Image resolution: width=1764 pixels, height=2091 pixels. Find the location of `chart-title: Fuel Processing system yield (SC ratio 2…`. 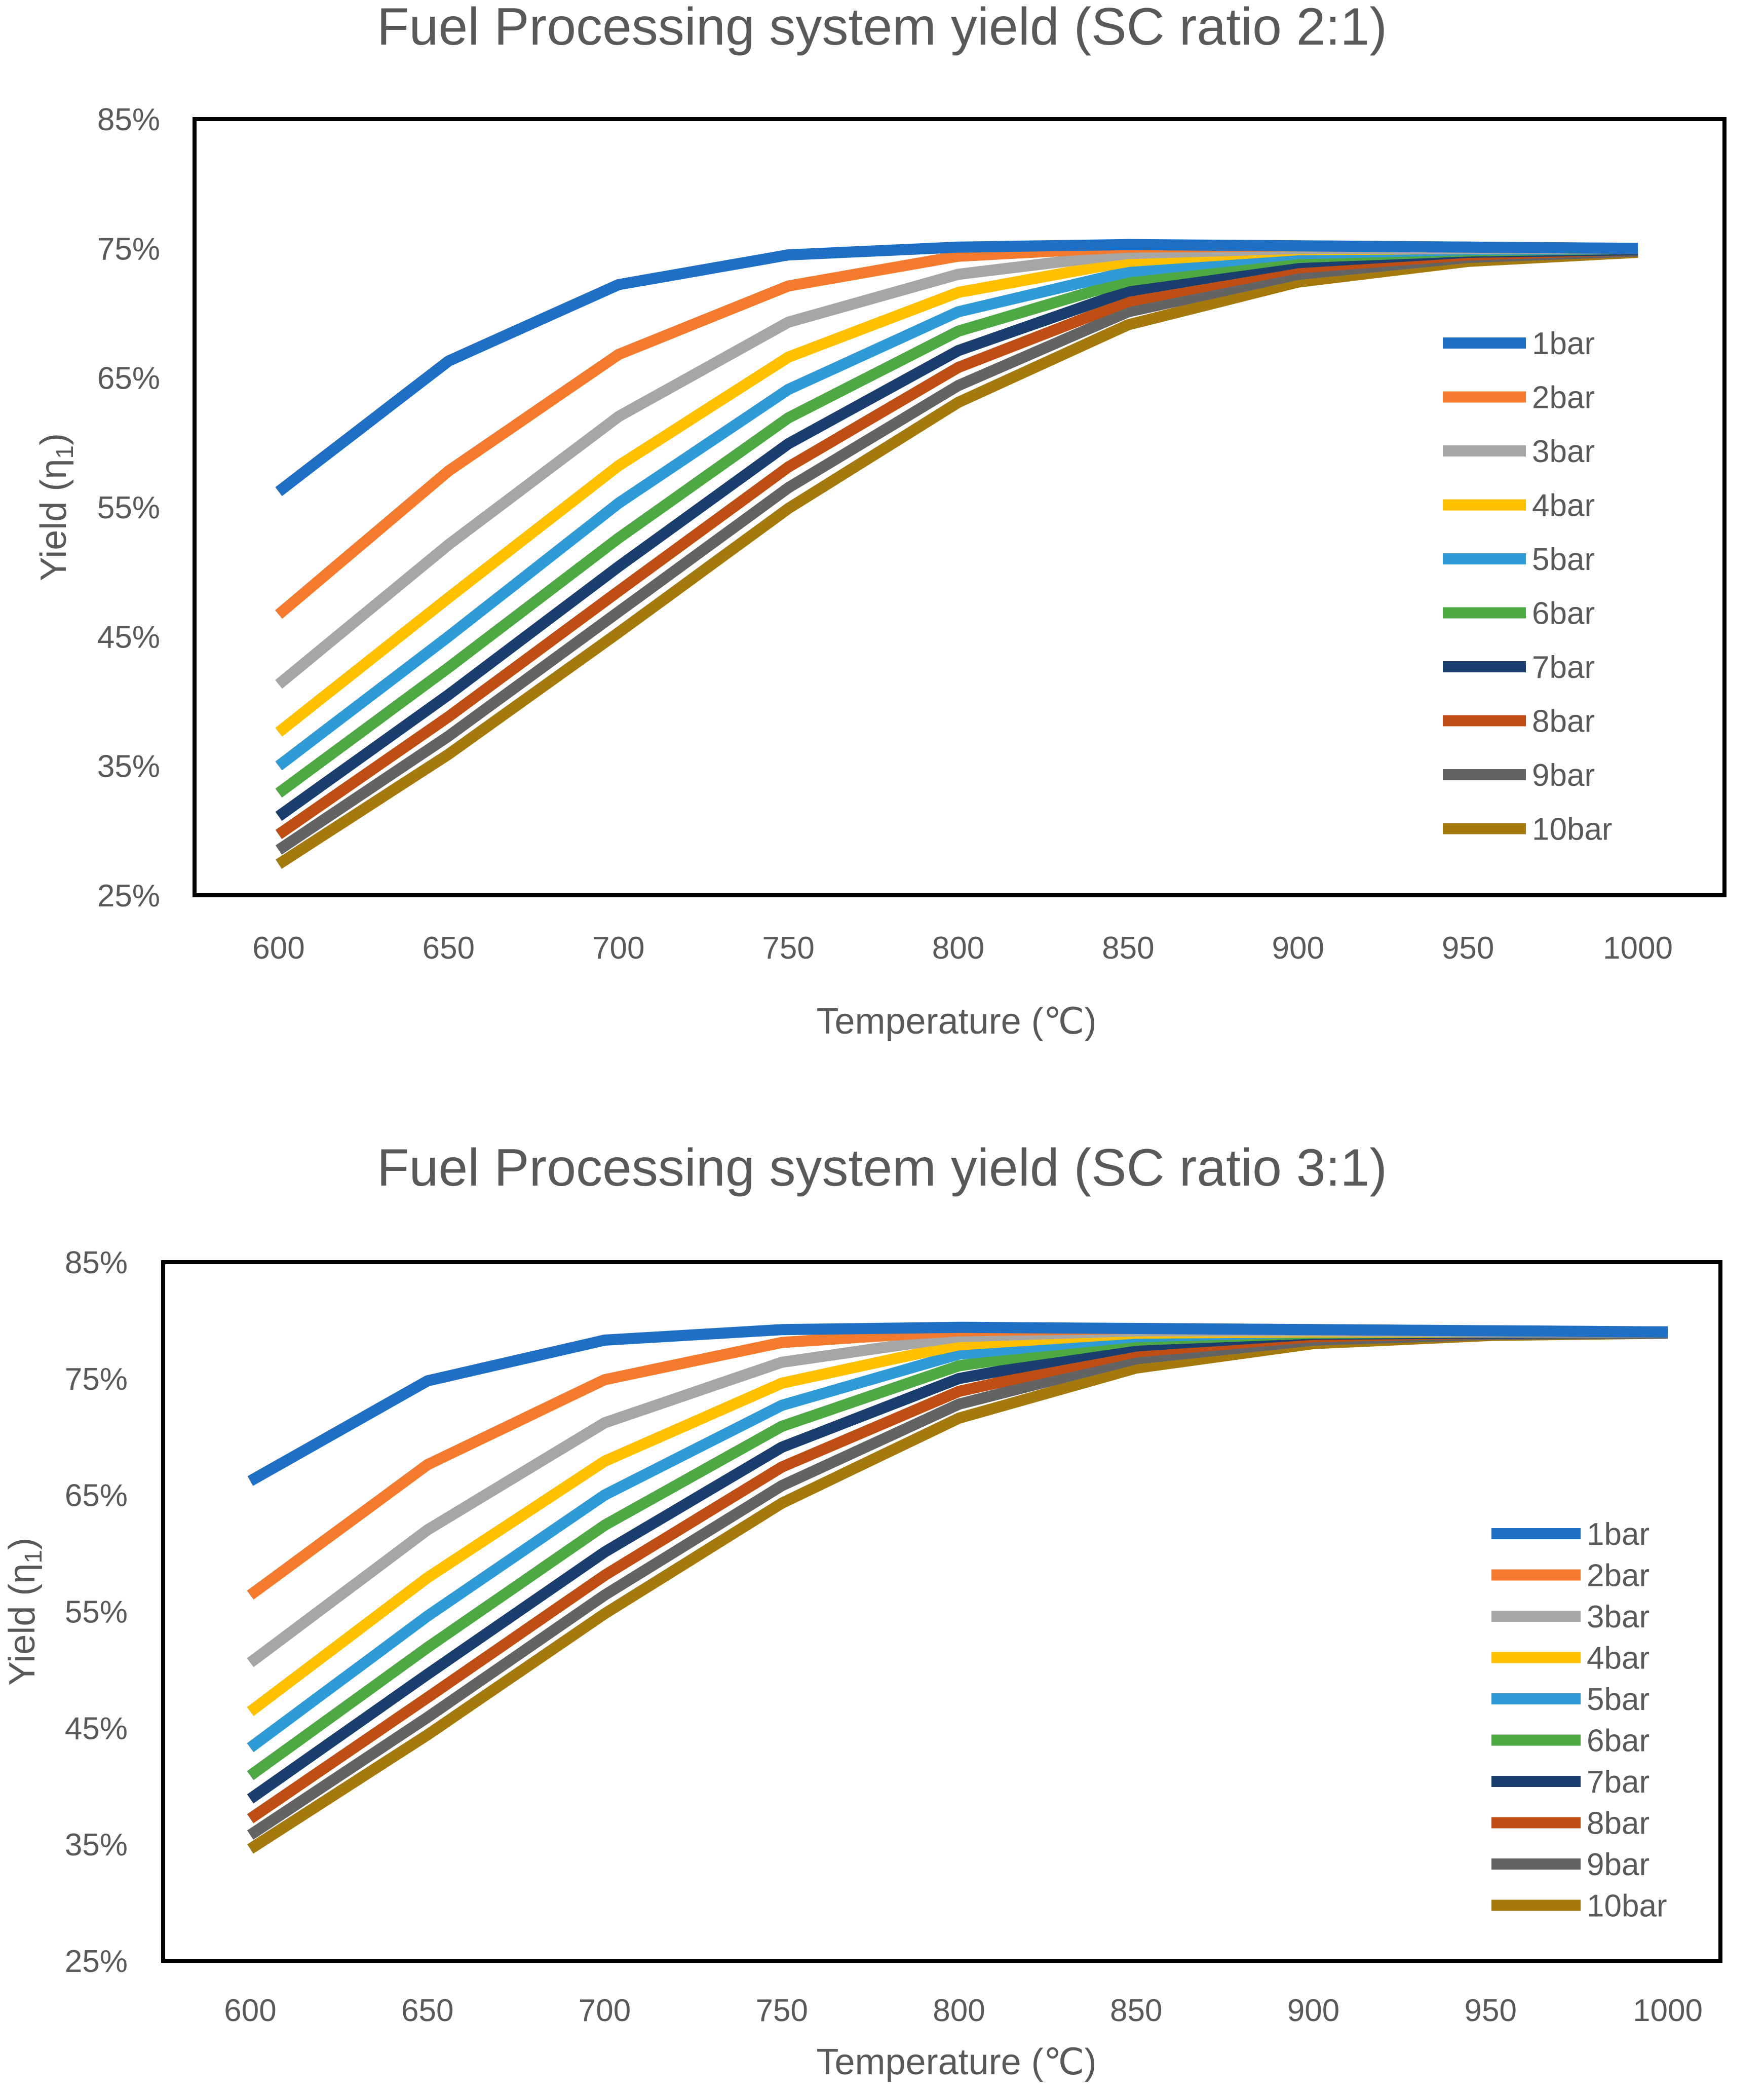

chart-title: Fuel Processing system yield (SC ratio 2… is located at coordinates (882, 28).